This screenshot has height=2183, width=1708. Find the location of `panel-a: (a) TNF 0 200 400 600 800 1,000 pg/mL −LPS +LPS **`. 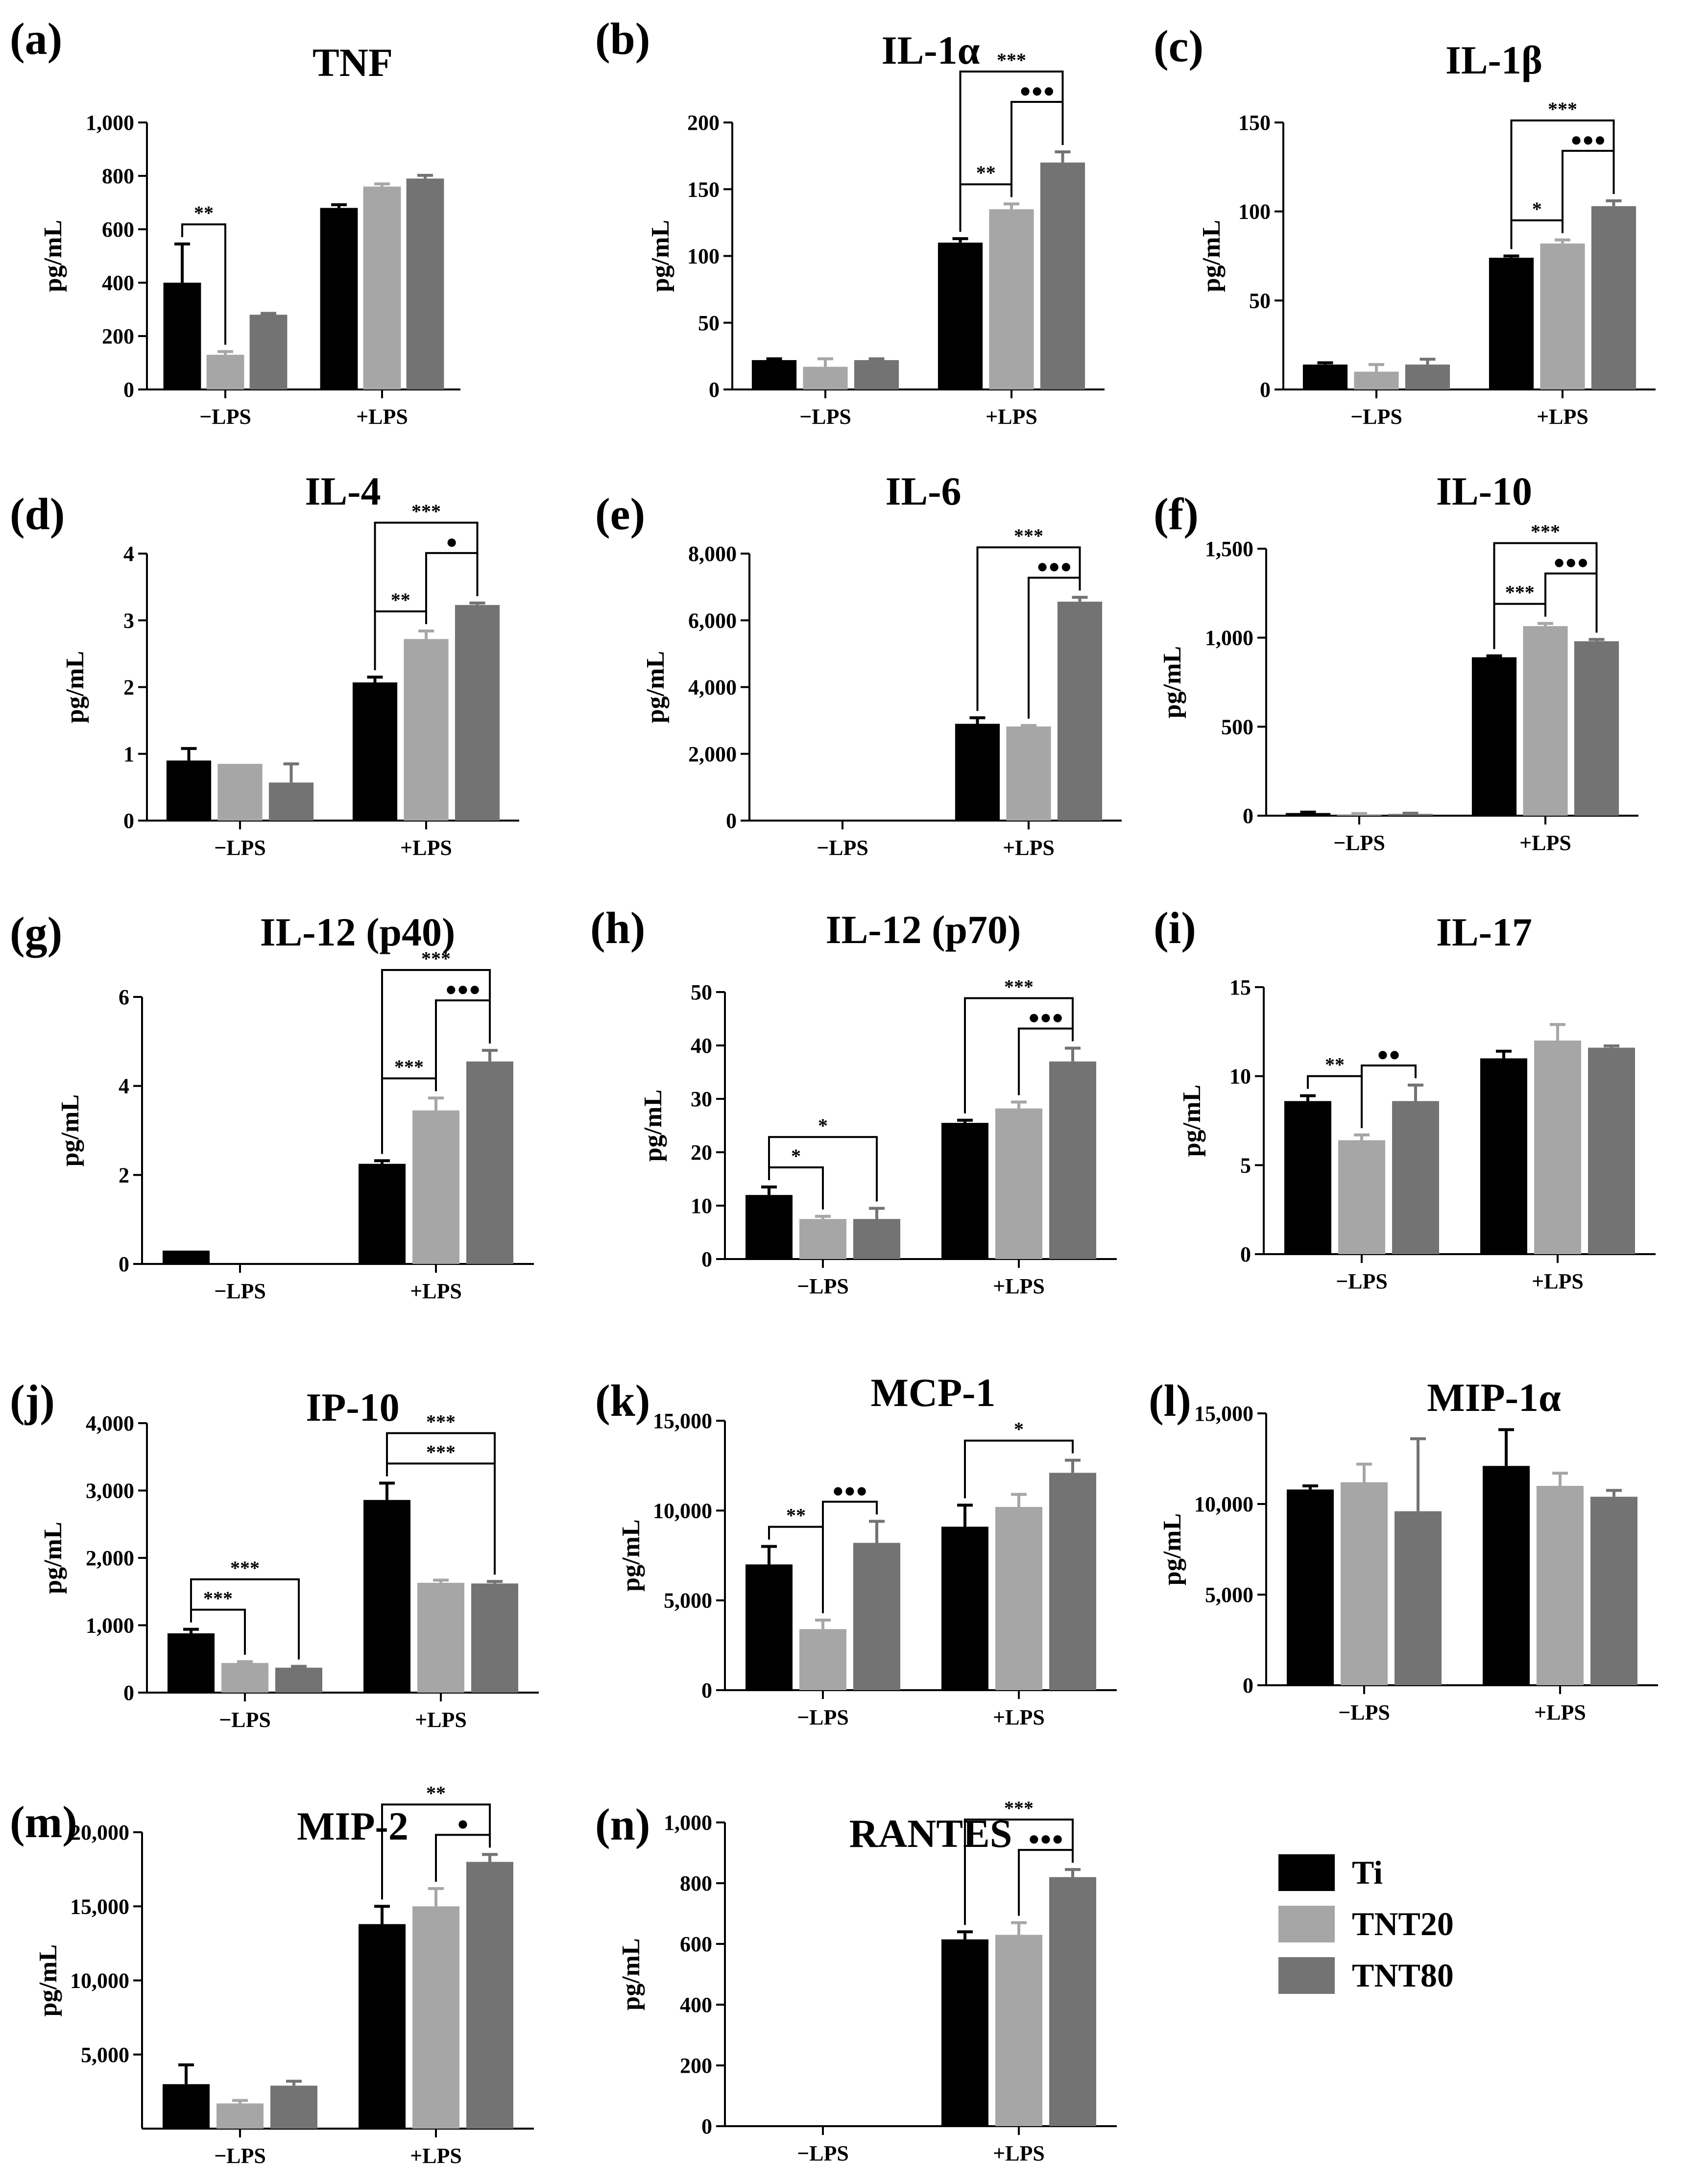

panel-a: (a) TNF 0 200 400 600 800 1,000 pg/mL −LPS +LPS ** is located at coordinates (235, 221).